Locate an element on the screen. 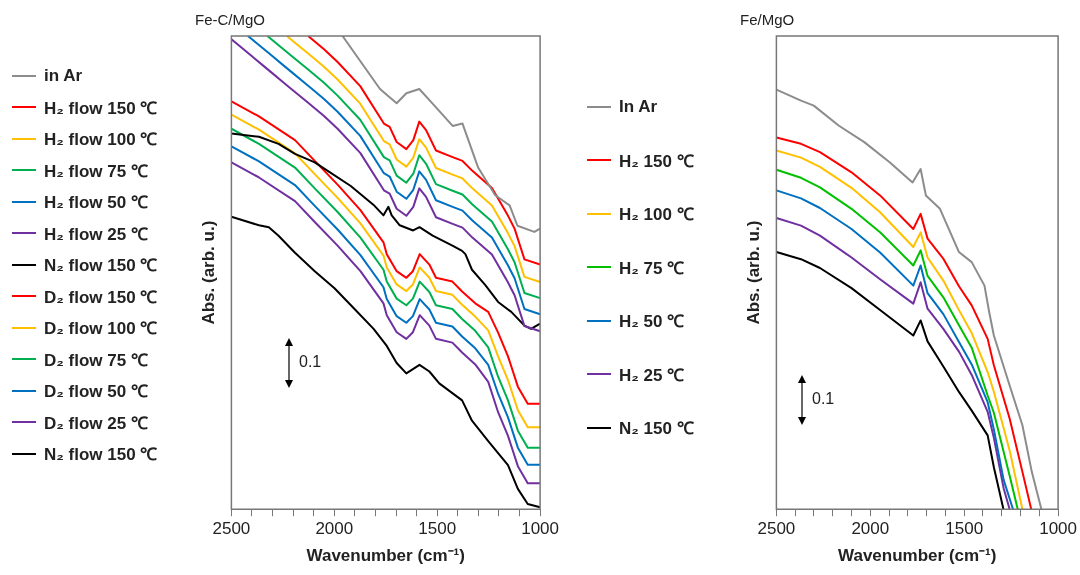  legend-label: H₂ flow 25 ℃ is located at coordinates (96, 234).